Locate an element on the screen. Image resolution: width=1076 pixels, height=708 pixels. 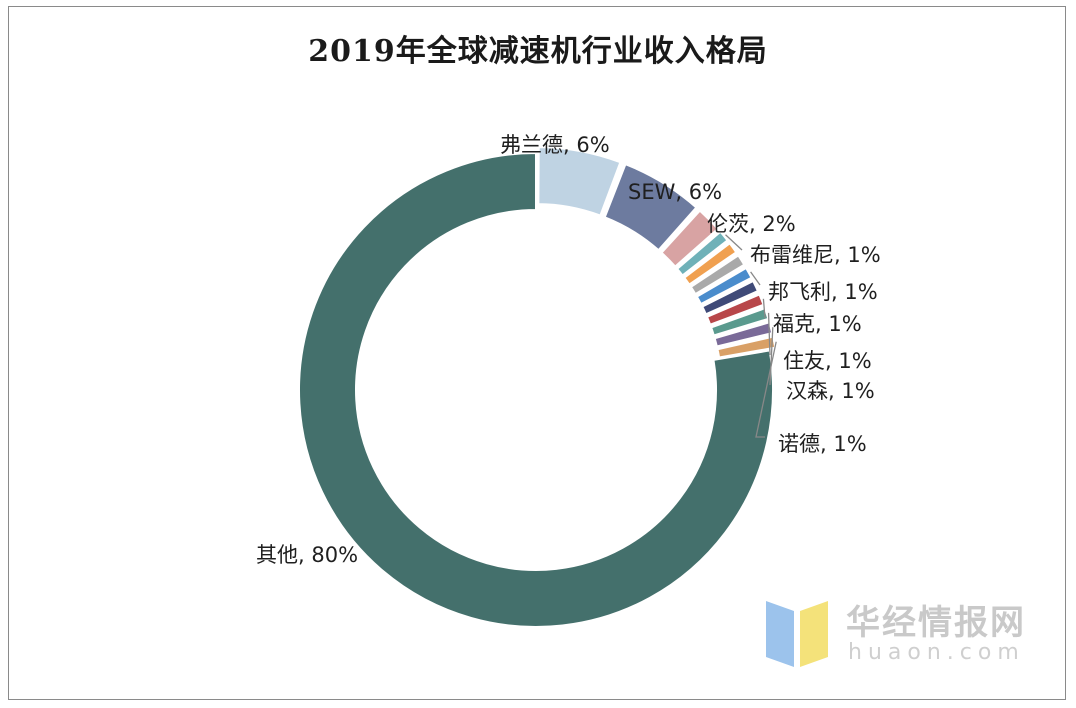
pie-slice-布雷维尼 is located at coordinates (702, 253).